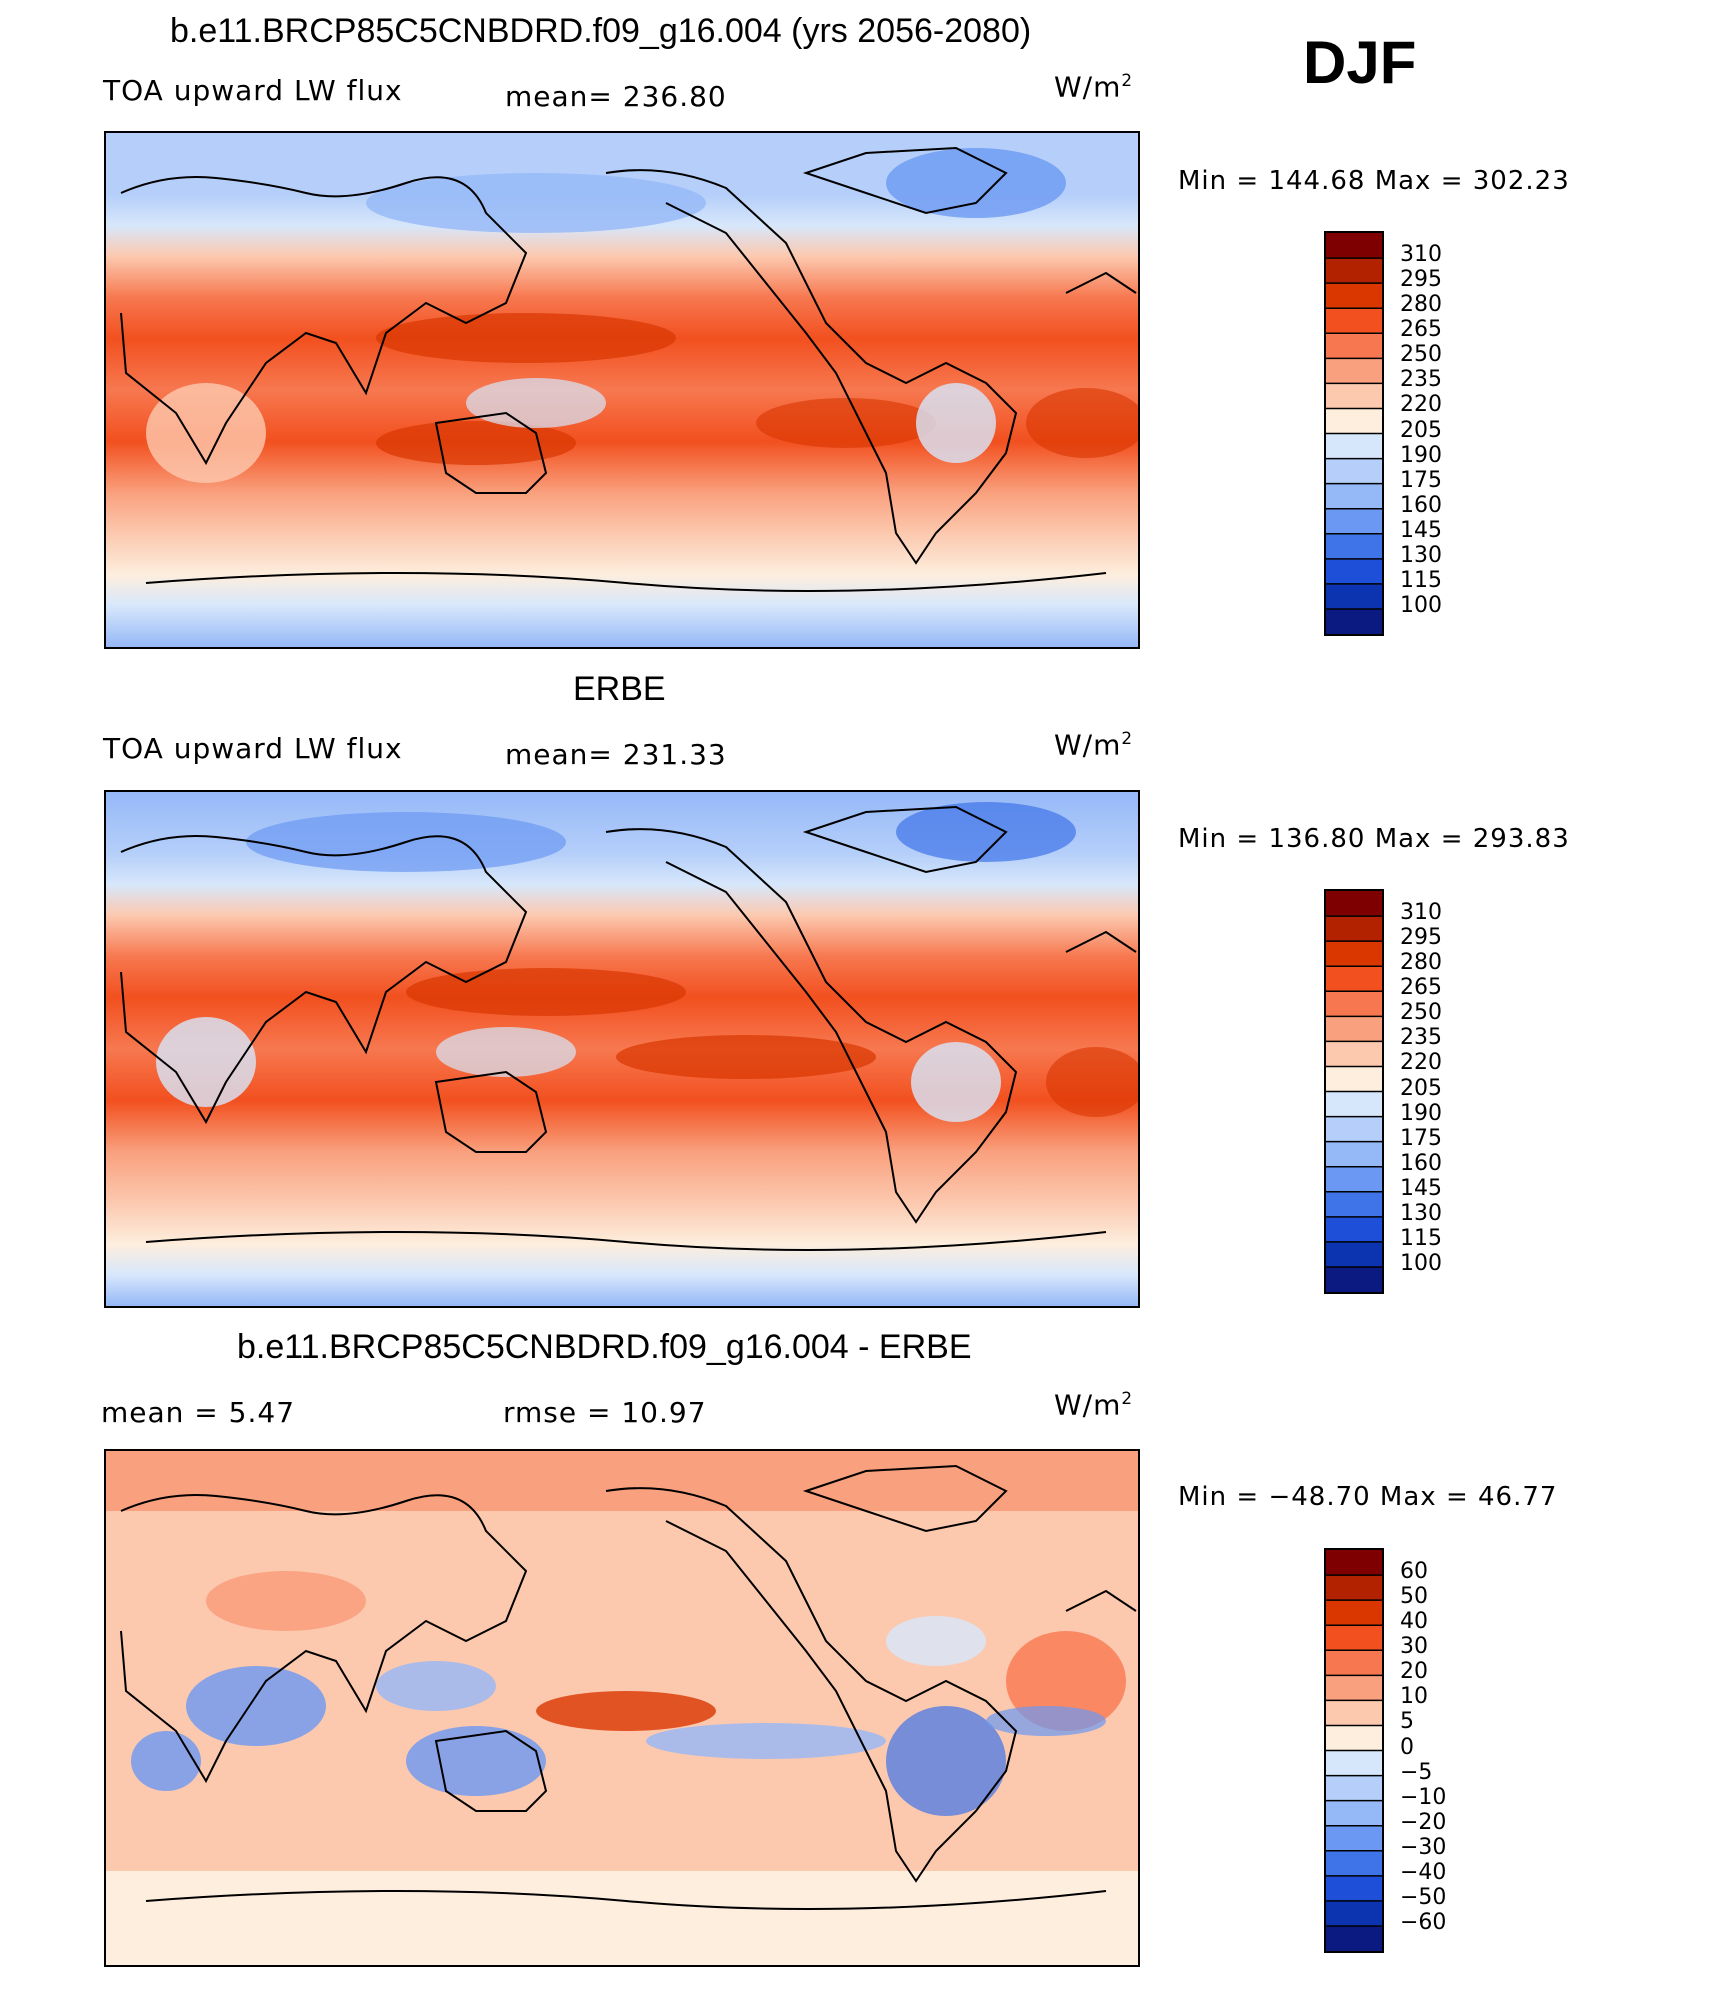 The height and width of the screenshot is (1991, 1710). I want to click on colorbar-tick-label: 50, so click(1414, 1597).